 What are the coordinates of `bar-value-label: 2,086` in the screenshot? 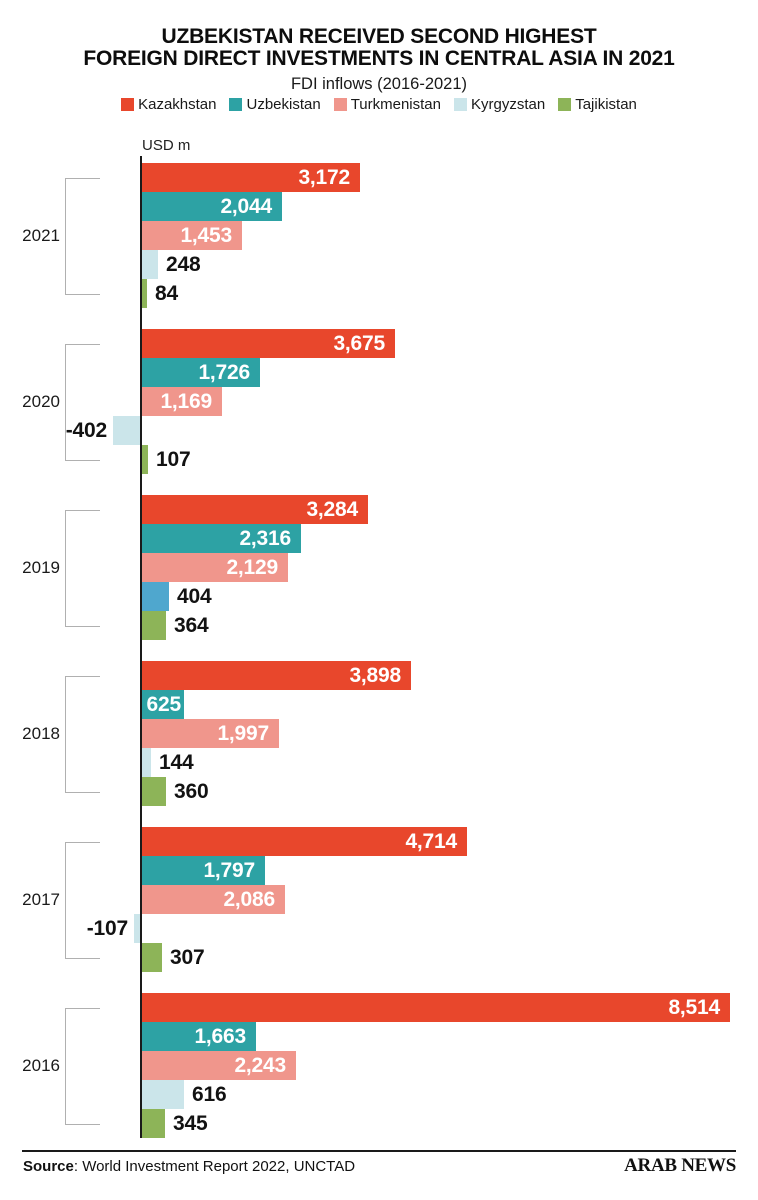 It's located at (249, 899).